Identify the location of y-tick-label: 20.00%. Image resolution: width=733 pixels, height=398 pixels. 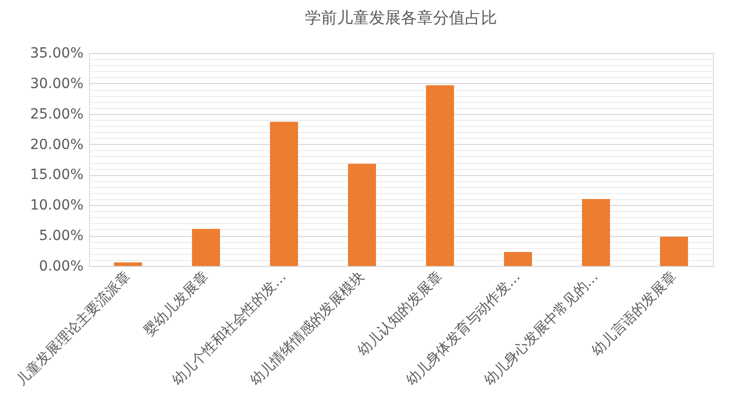
(57, 144).